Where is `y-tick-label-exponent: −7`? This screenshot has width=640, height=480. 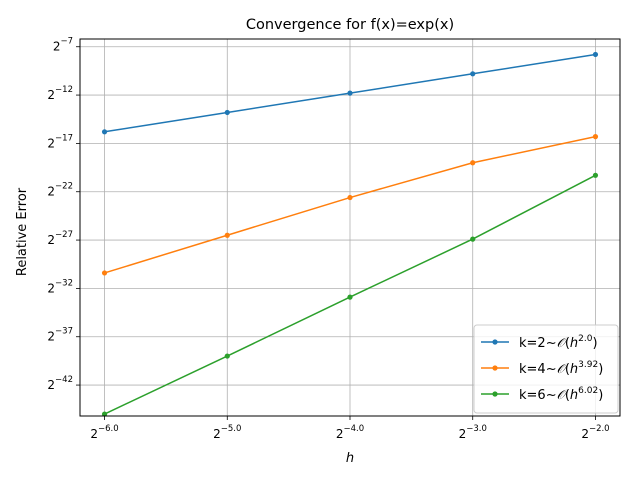 y-tick-label-exponent: −7 is located at coordinates (66, 42).